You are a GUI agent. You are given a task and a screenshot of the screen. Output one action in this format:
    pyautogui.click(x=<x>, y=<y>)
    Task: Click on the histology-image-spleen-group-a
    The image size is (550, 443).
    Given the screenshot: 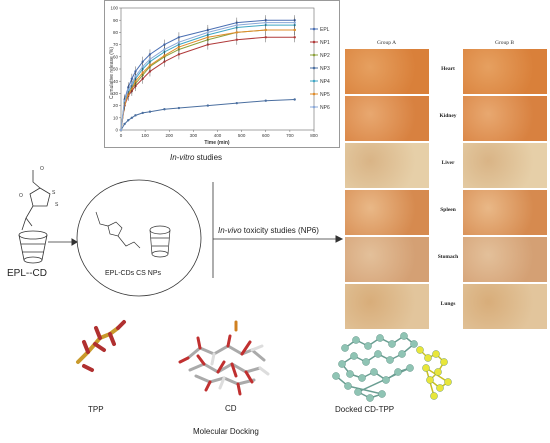 What is the action you would take?
    pyautogui.click(x=387, y=212)
    